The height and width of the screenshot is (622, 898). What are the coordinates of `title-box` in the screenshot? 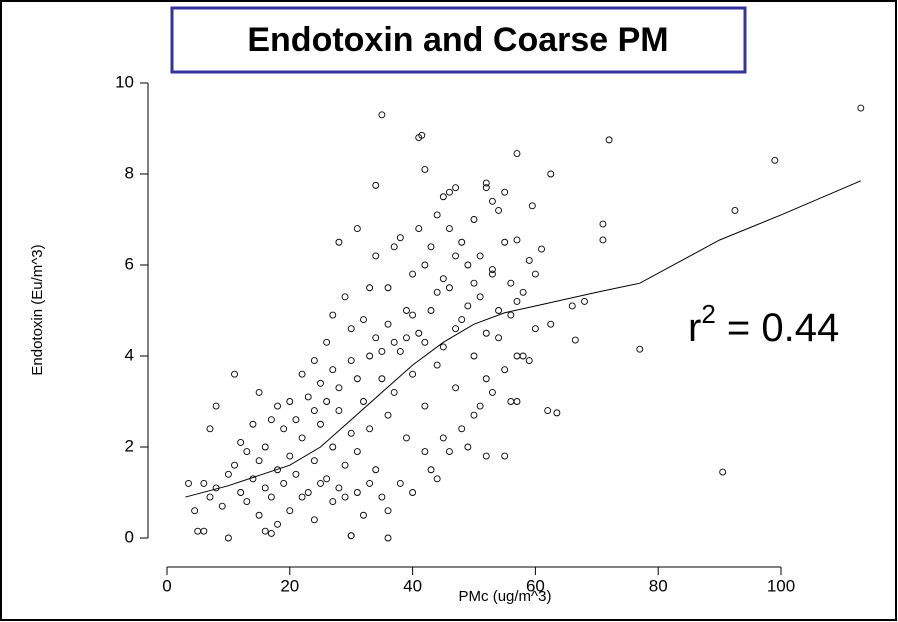 It's located at (458, 40).